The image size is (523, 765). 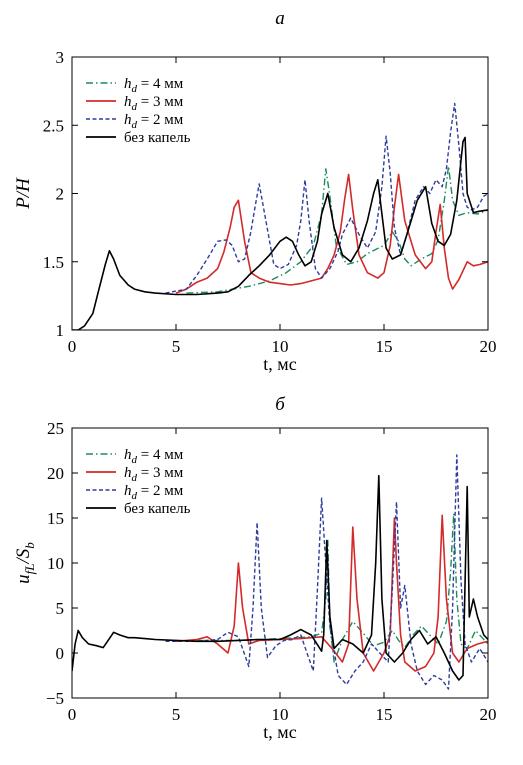 What do you see at coordinates (280, 18) in the screenshot?
I see `panel-label: а` at bounding box center [280, 18].